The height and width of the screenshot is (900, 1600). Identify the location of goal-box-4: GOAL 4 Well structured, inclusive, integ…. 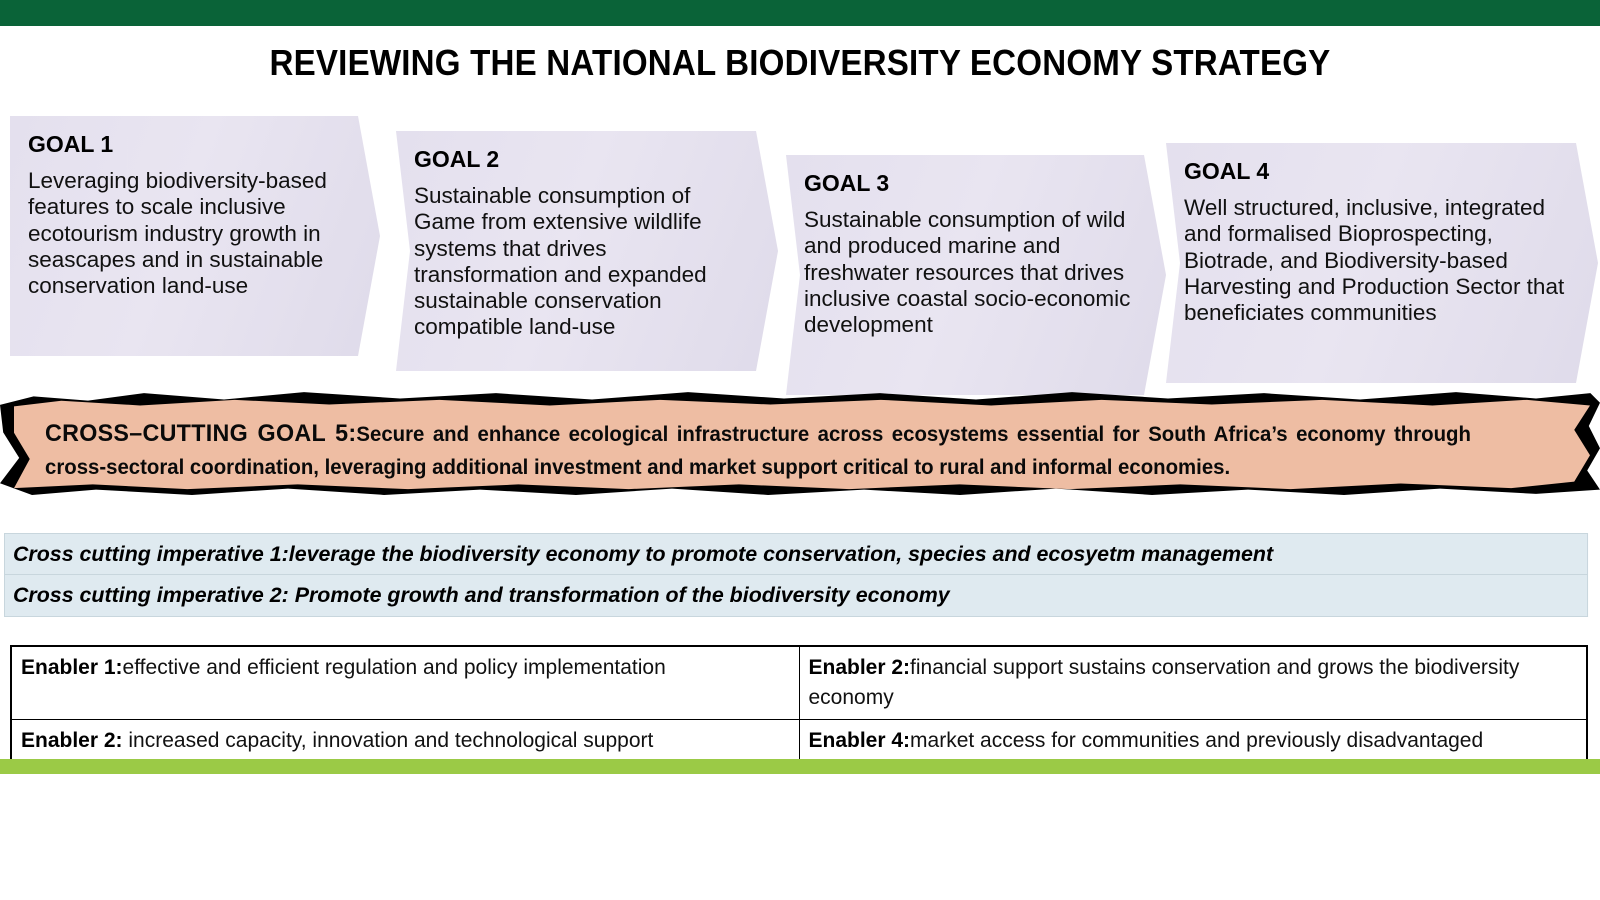
(1382, 263).